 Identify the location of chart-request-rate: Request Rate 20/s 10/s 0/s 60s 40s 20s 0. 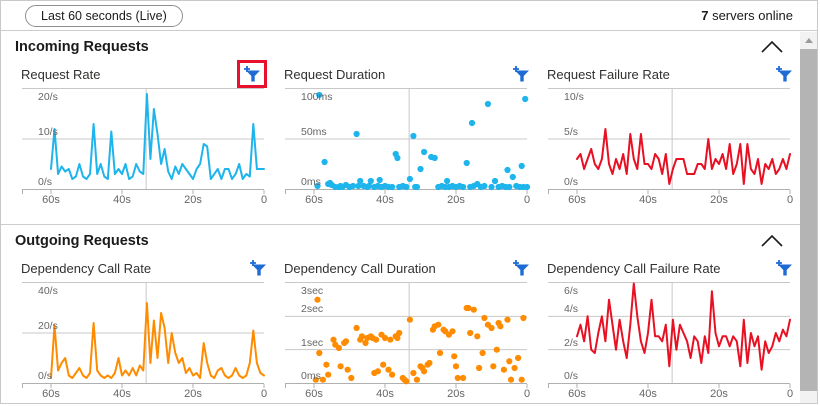
(143, 133).